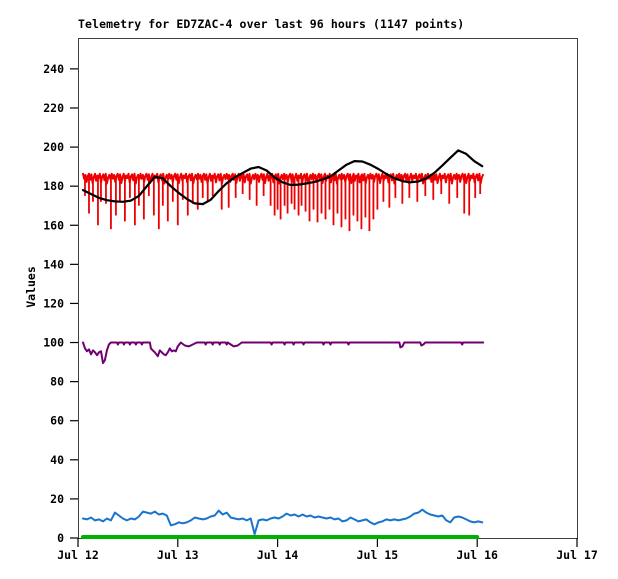 The height and width of the screenshot is (579, 618). Describe the element at coordinates (57, 460) in the screenshot. I see `y-tick-label: 40` at that location.